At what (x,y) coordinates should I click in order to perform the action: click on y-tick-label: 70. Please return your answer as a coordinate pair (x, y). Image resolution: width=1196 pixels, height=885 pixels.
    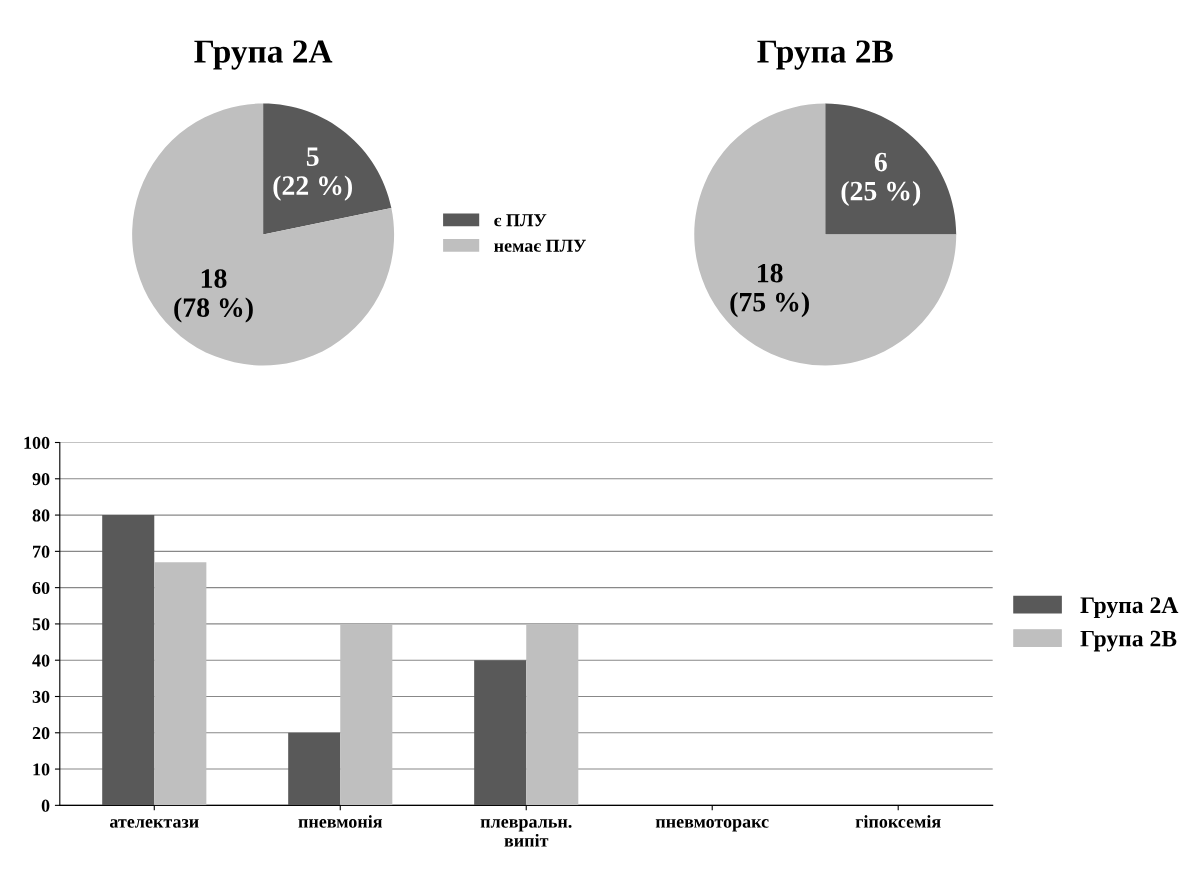
    Looking at the image, I should click on (41, 551).